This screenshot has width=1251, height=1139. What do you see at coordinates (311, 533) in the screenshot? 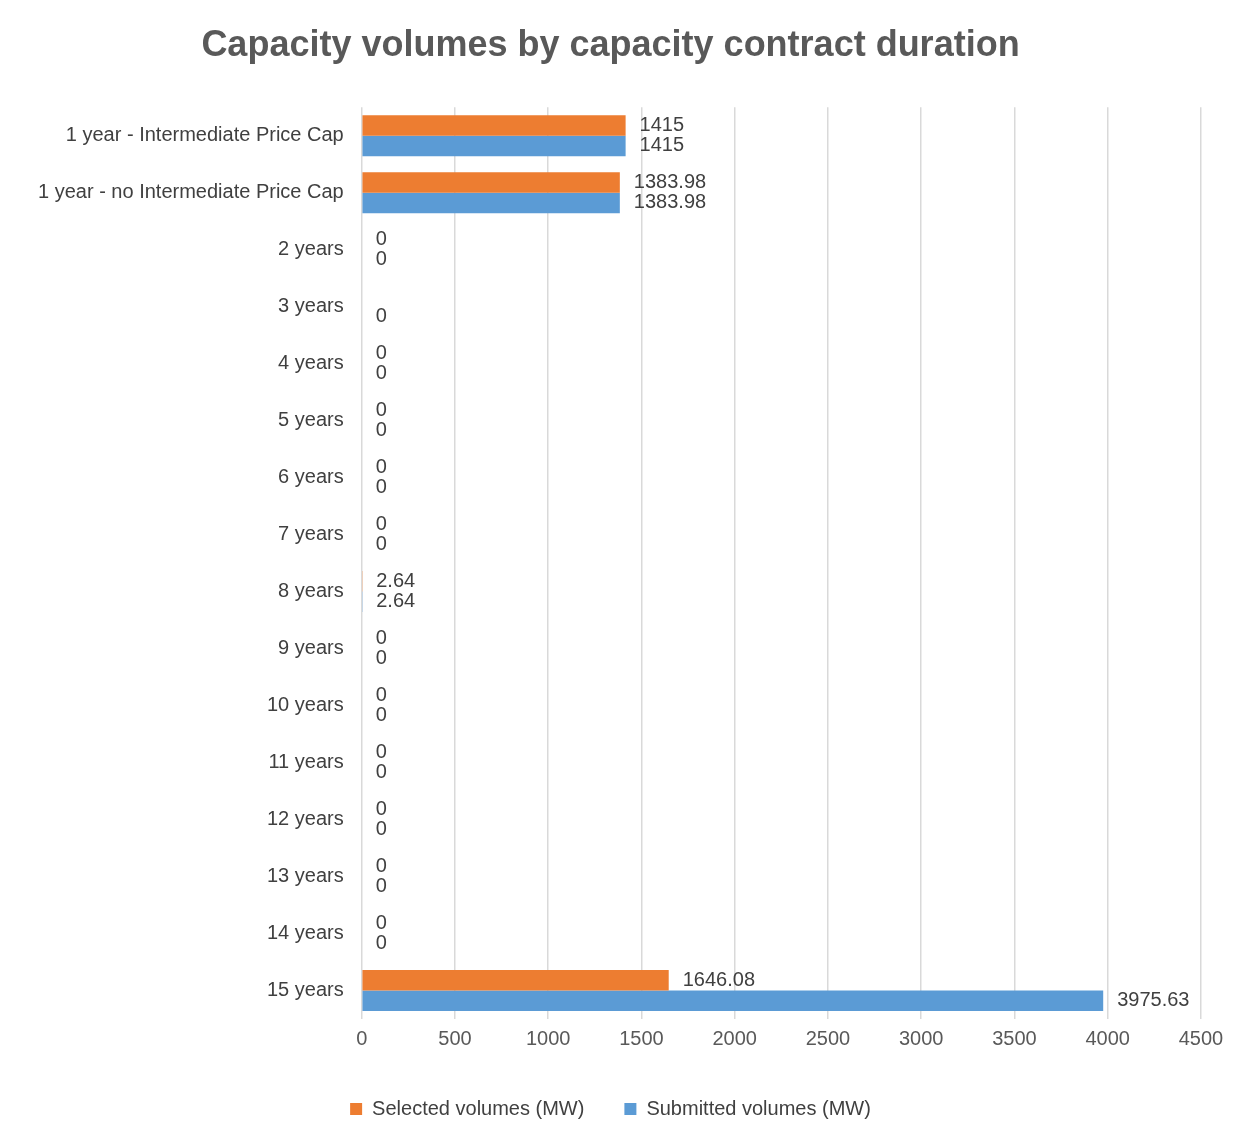
I see `y-tick-label: 7 years` at bounding box center [311, 533].